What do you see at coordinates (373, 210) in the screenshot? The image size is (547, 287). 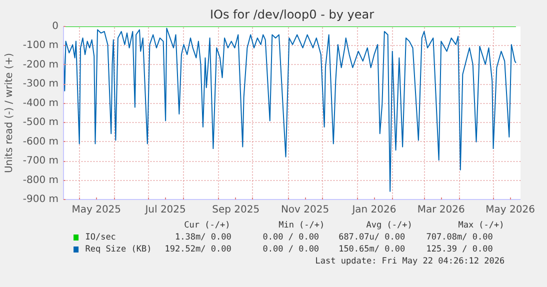 I see `x-tick-label: Jan 2026` at bounding box center [373, 210].